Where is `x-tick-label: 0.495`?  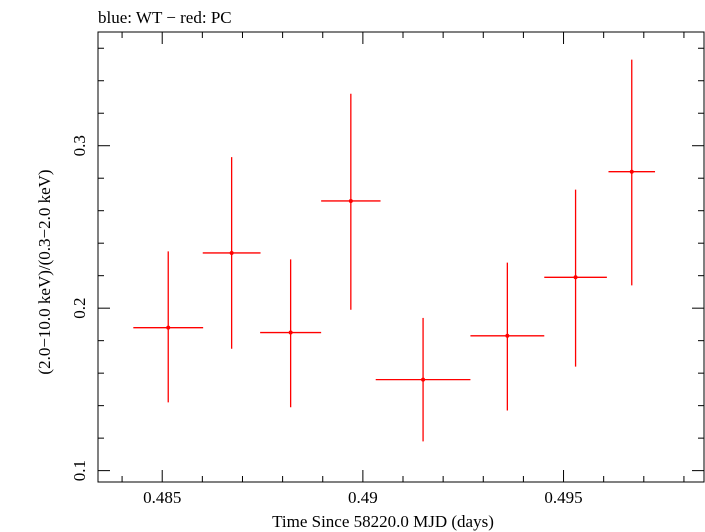 x-tick-label: 0.495 is located at coordinates (563, 497).